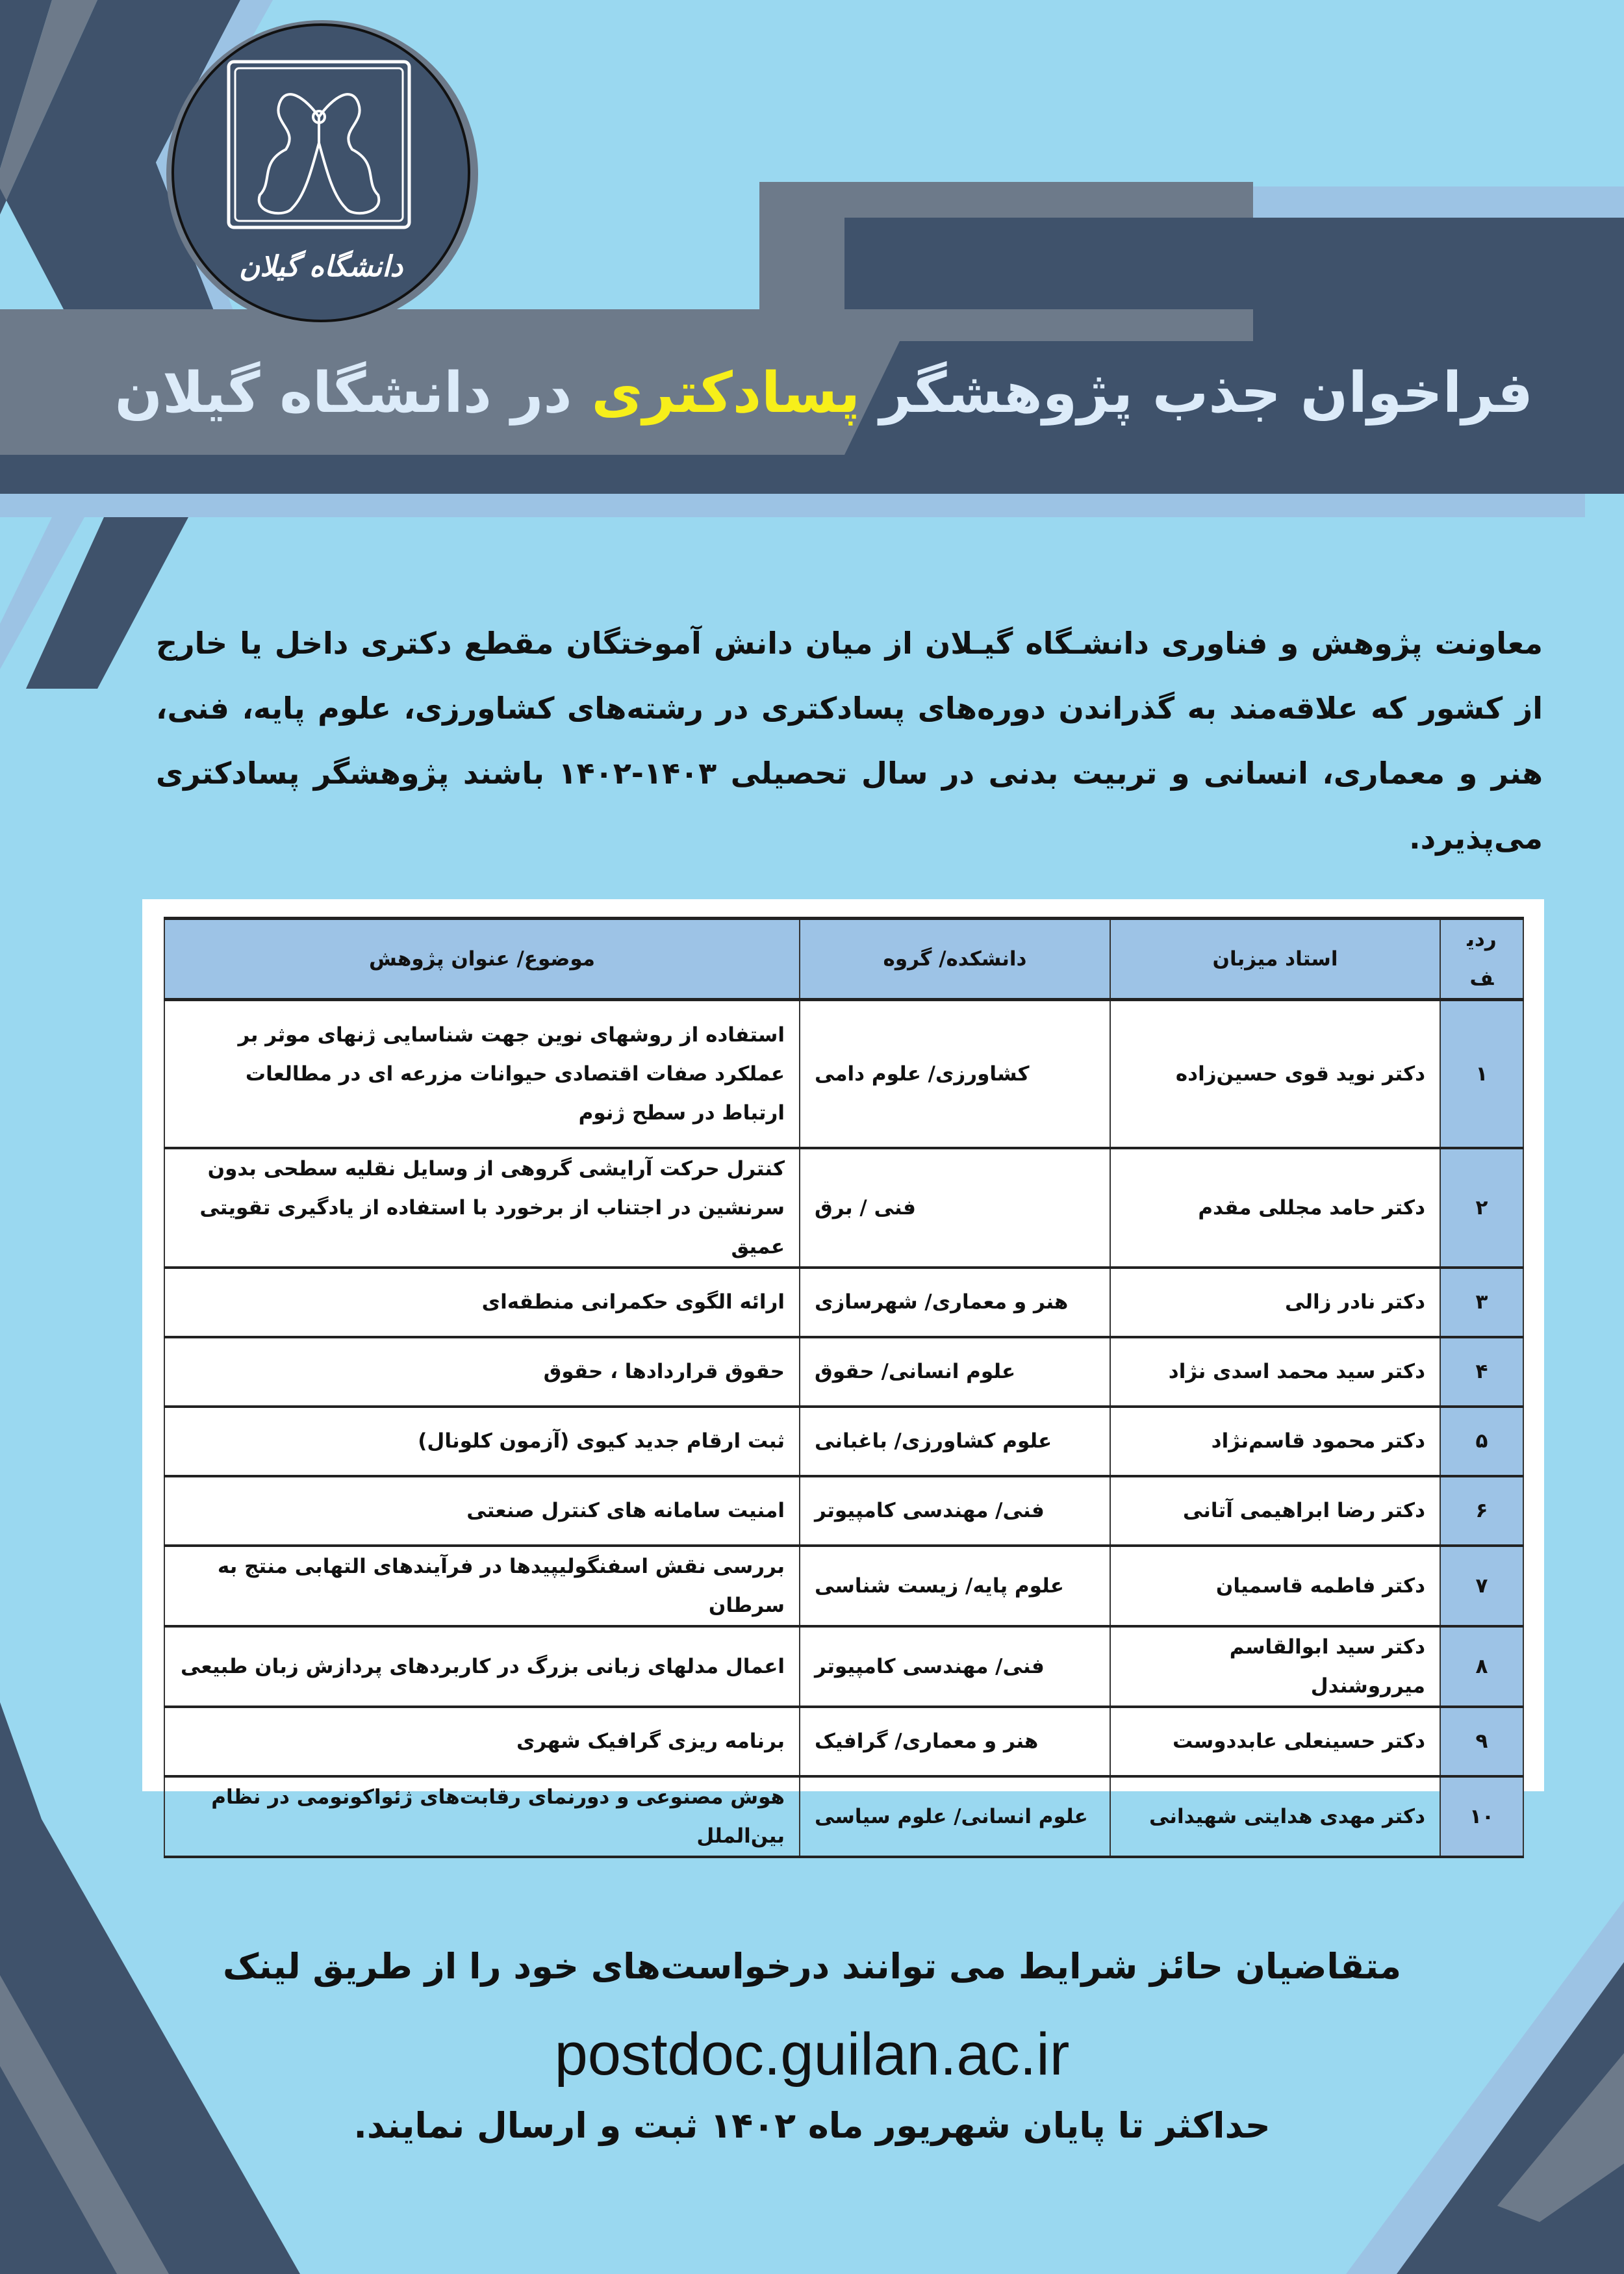 The image size is (1624, 2274). What do you see at coordinates (1560, 2137) in the screenshot?
I see `stripe-gray-bottom-right` at bounding box center [1560, 2137].